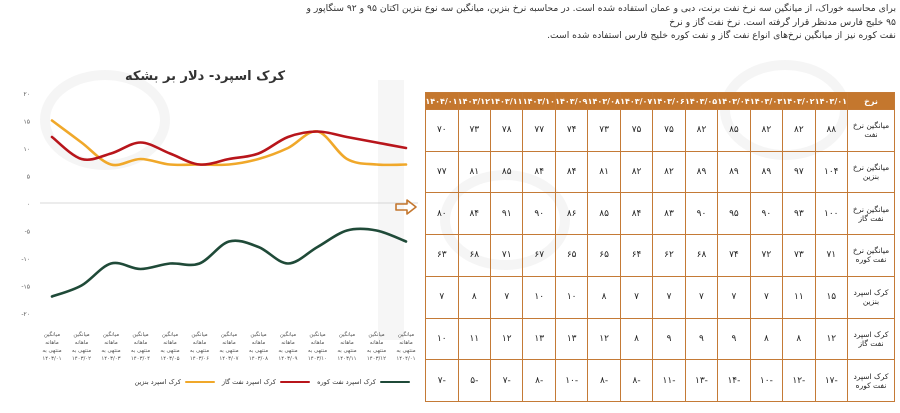  Describe the element at coordinates (539, 101) in the screenshot. I see `table-header-month: ۱۴۰۳/۱۰` at that location.